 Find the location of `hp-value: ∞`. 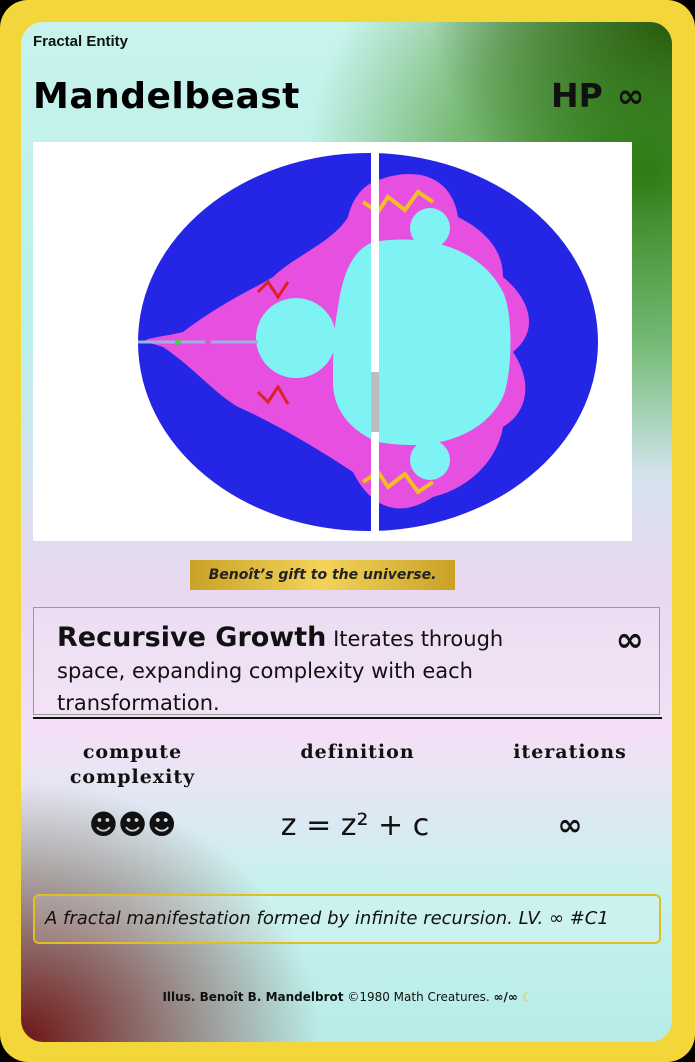

hp-value: ∞ is located at coordinates (630, 95).